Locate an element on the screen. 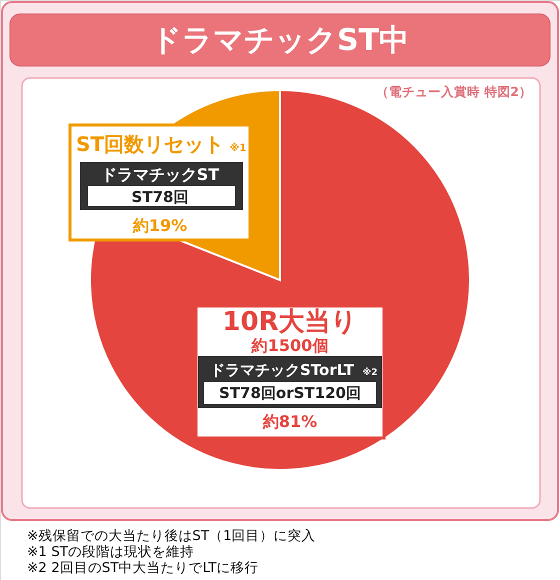 The height and width of the screenshot is (580, 560). text: ドラマチックSTorLT is located at coordinates (282, 370).